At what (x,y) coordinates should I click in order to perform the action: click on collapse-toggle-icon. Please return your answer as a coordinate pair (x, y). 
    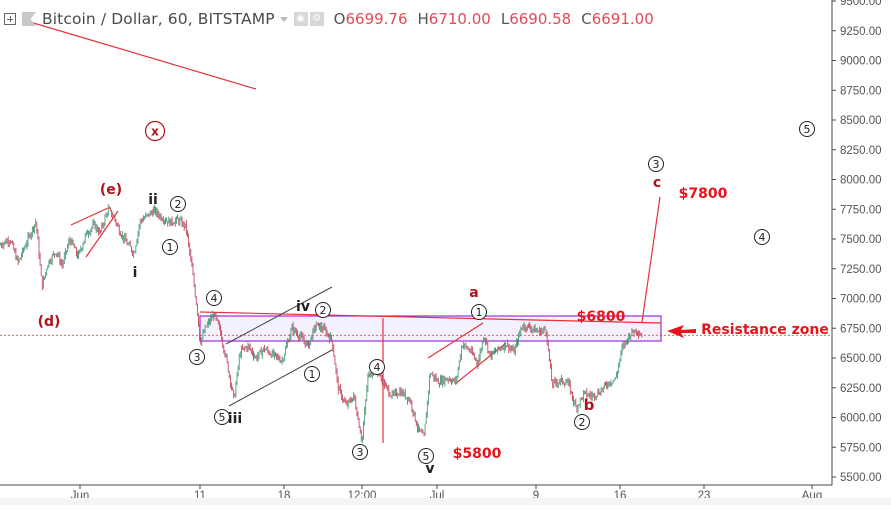
    Looking at the image, I should click on (10, 19).